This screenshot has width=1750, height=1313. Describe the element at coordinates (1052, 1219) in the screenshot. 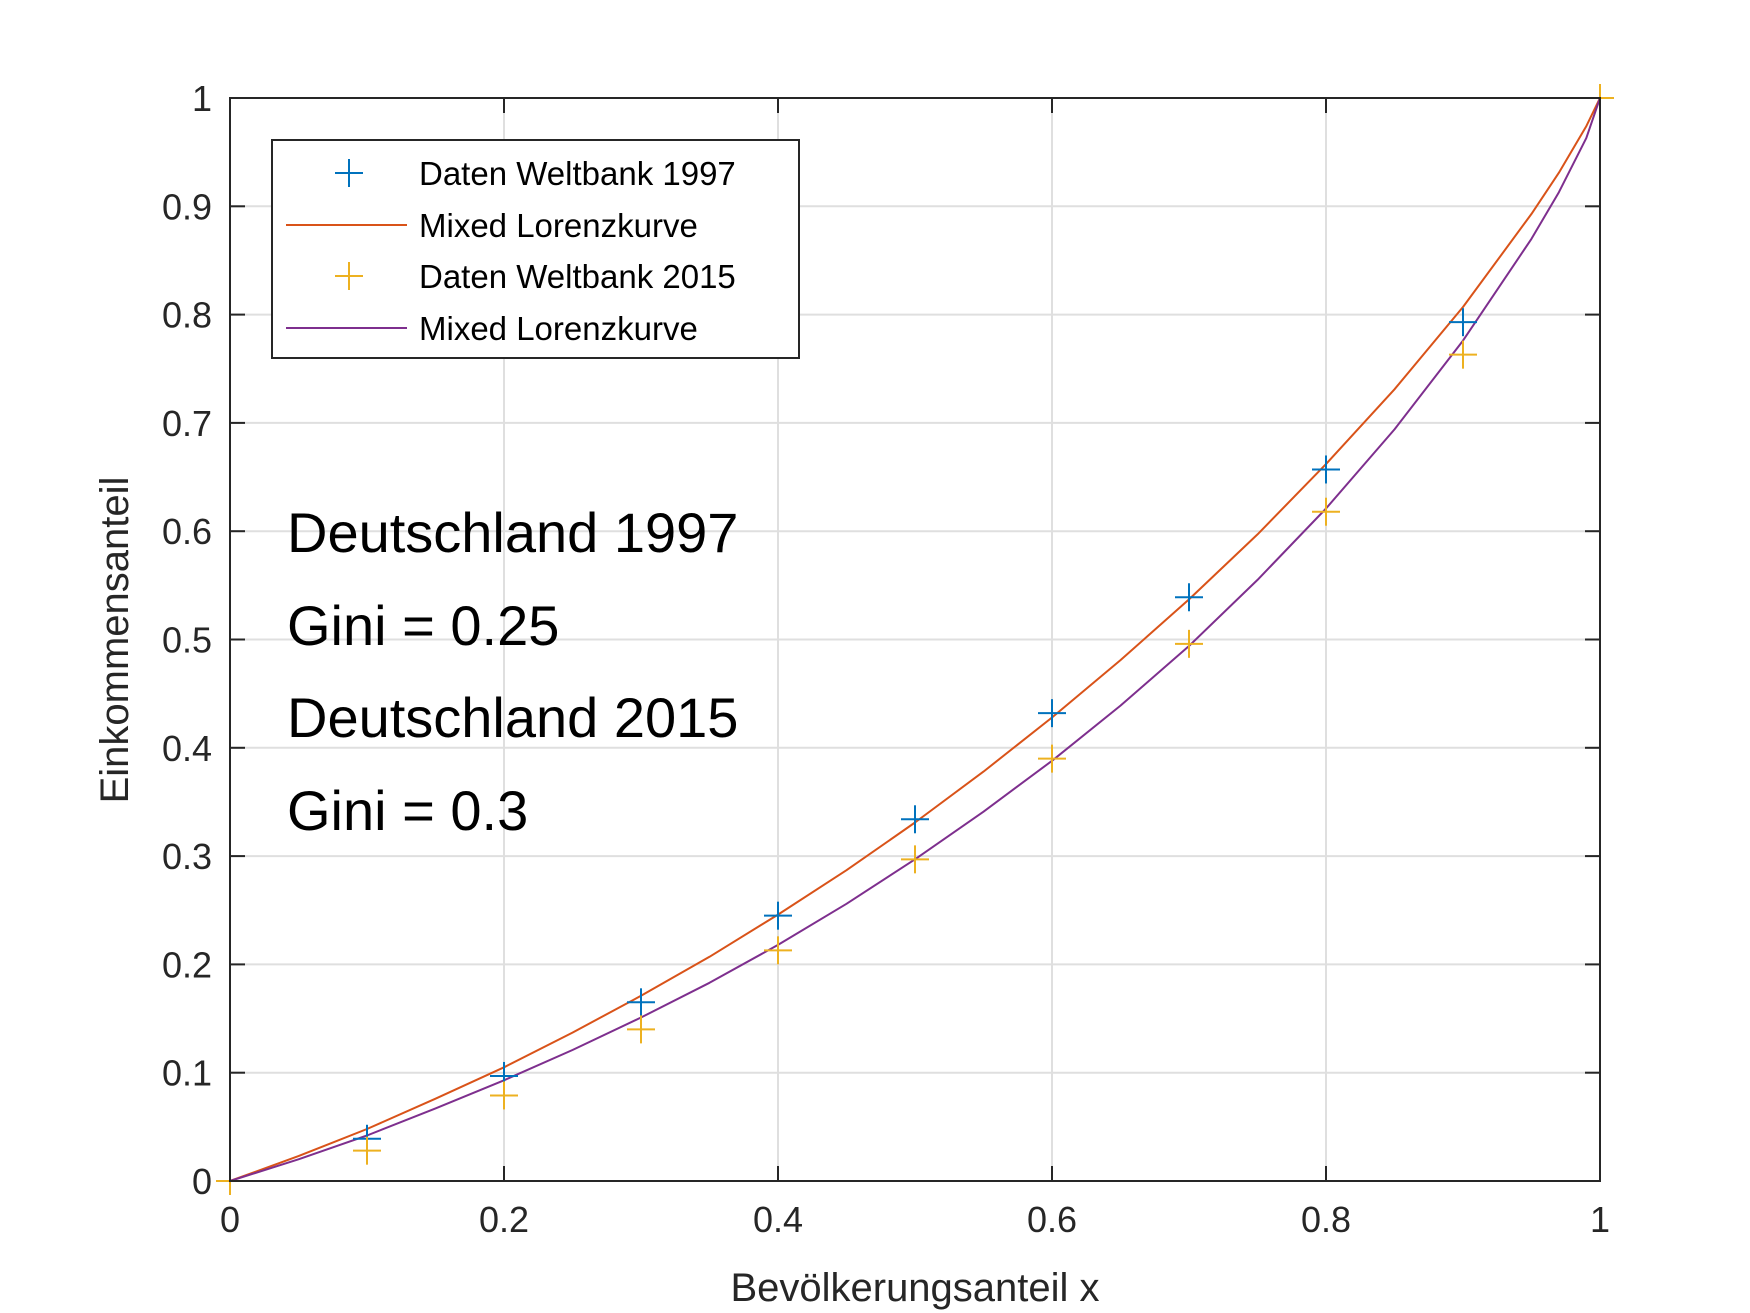

I see `x-tick-label: 0.6` at that location.